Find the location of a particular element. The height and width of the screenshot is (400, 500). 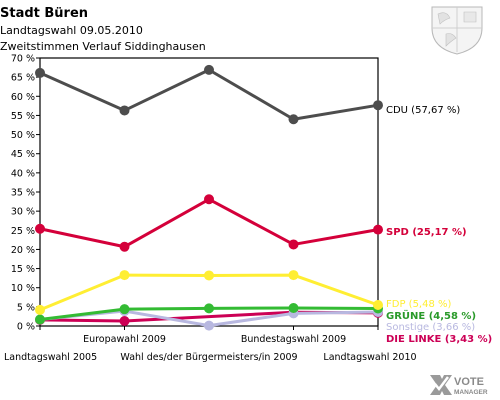

y-tick-label: 5 % is located at coordinates (26, 307).